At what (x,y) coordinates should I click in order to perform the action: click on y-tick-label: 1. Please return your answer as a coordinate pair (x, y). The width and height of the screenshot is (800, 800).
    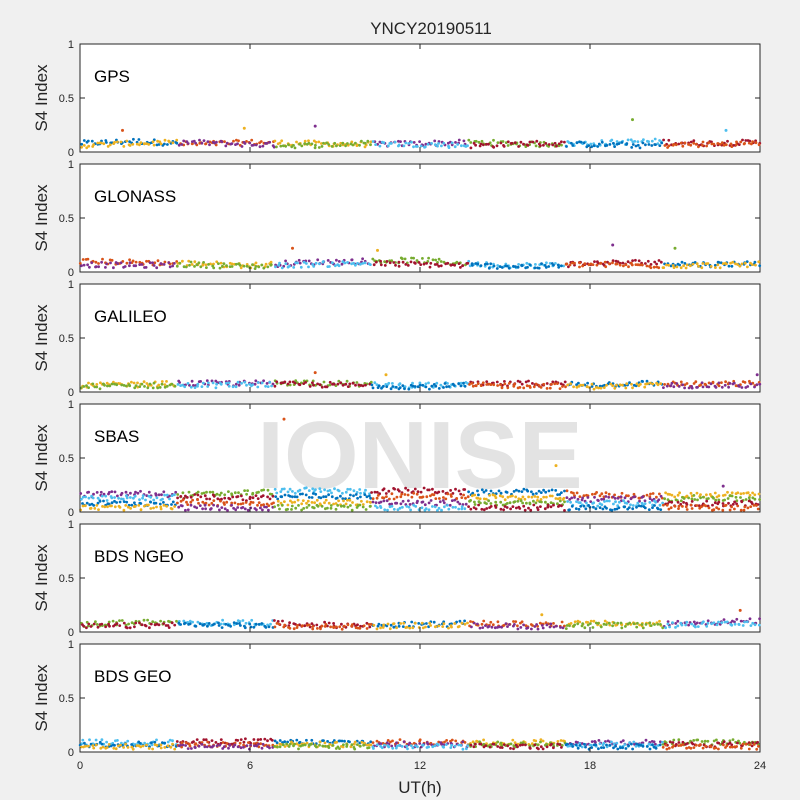
    Looking at the image, I should click on (71, 525).